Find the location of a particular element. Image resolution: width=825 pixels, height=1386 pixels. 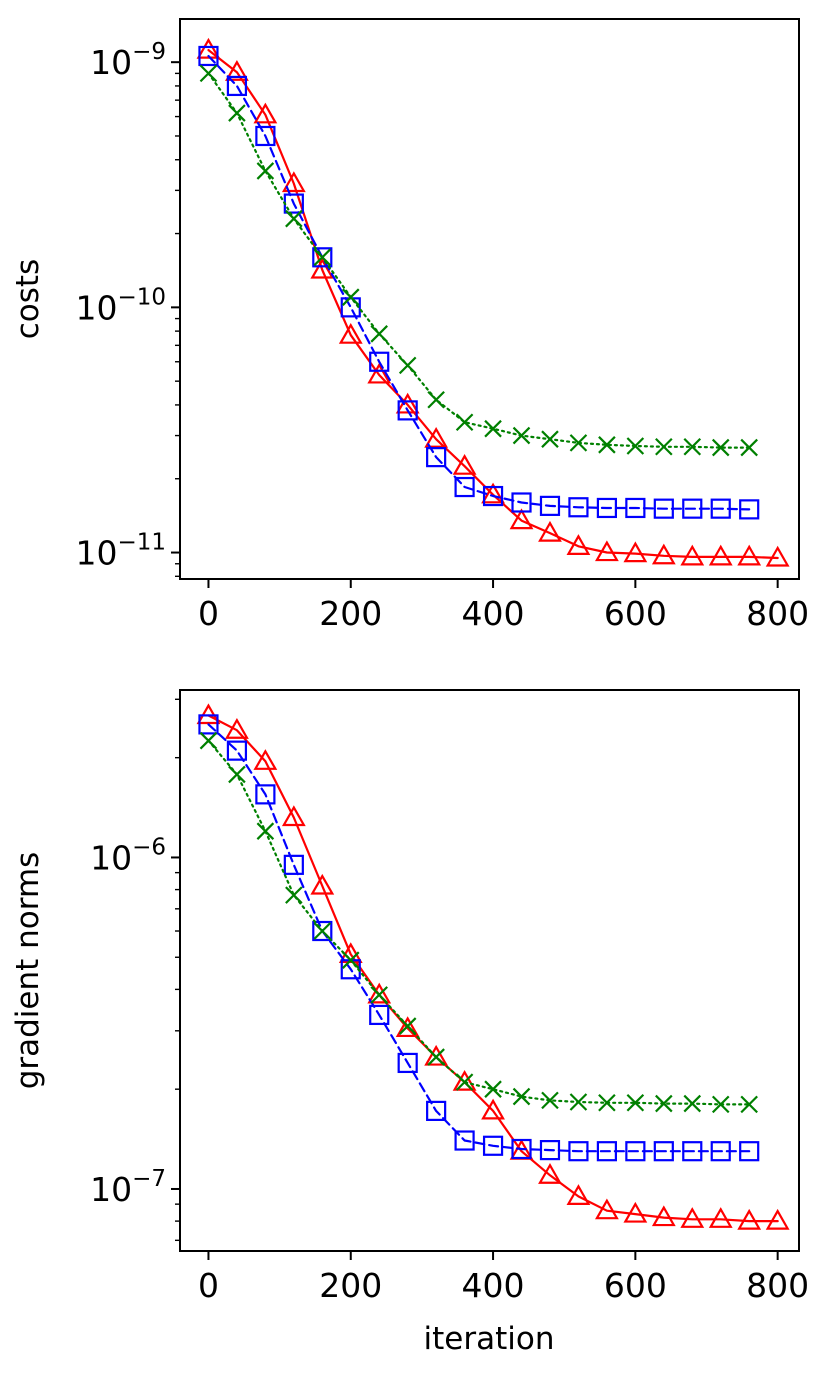

y-tick-exponent: −11 is located at coordinates (141, 543).